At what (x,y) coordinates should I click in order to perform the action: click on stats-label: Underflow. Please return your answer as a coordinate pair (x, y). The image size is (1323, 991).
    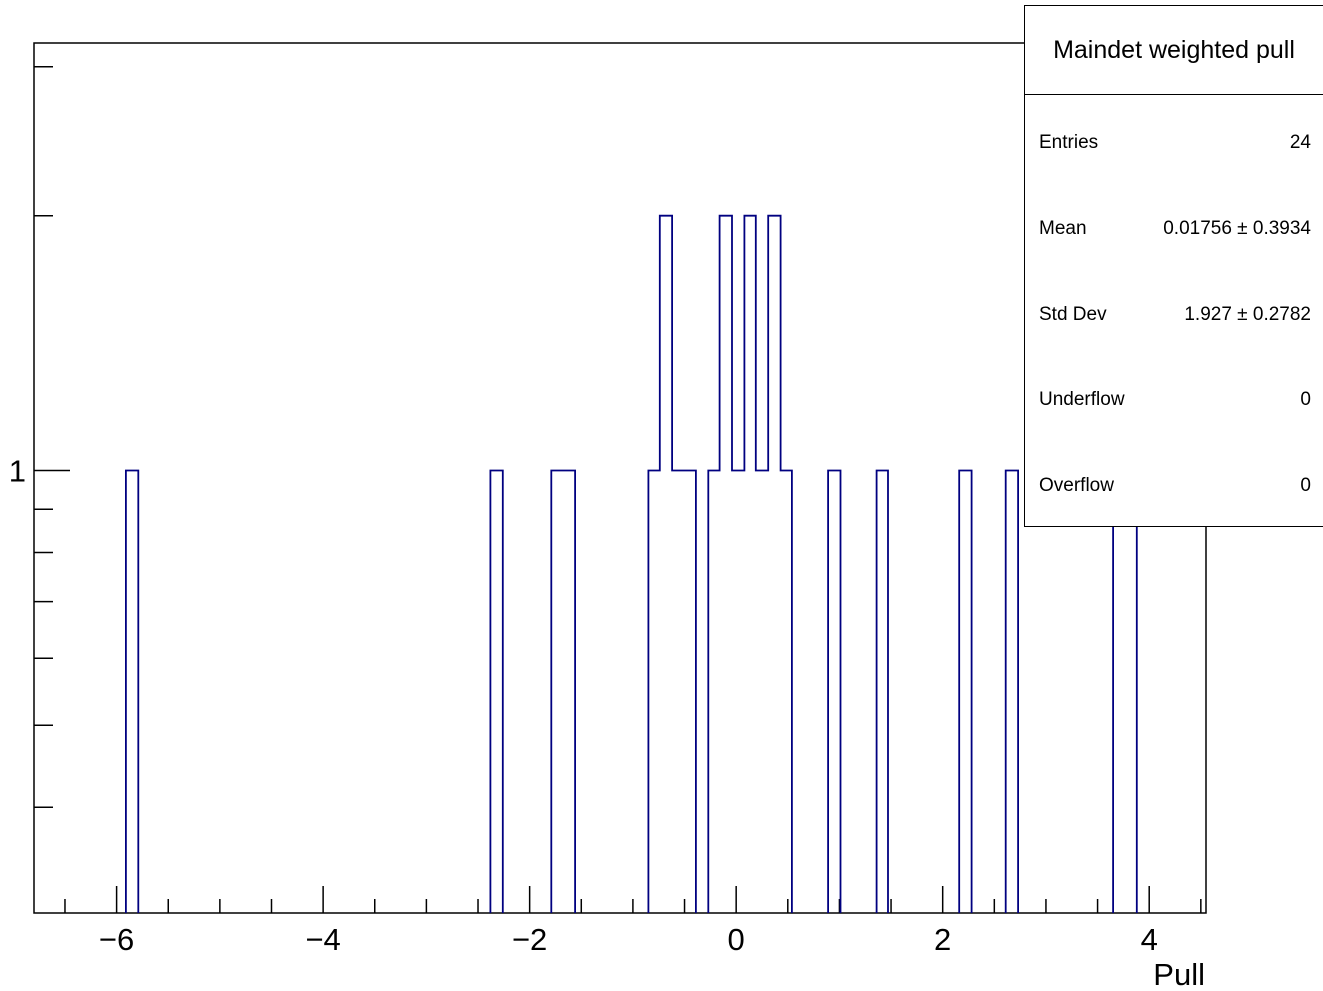
    Looking at the image, I should click on (1082, 399).